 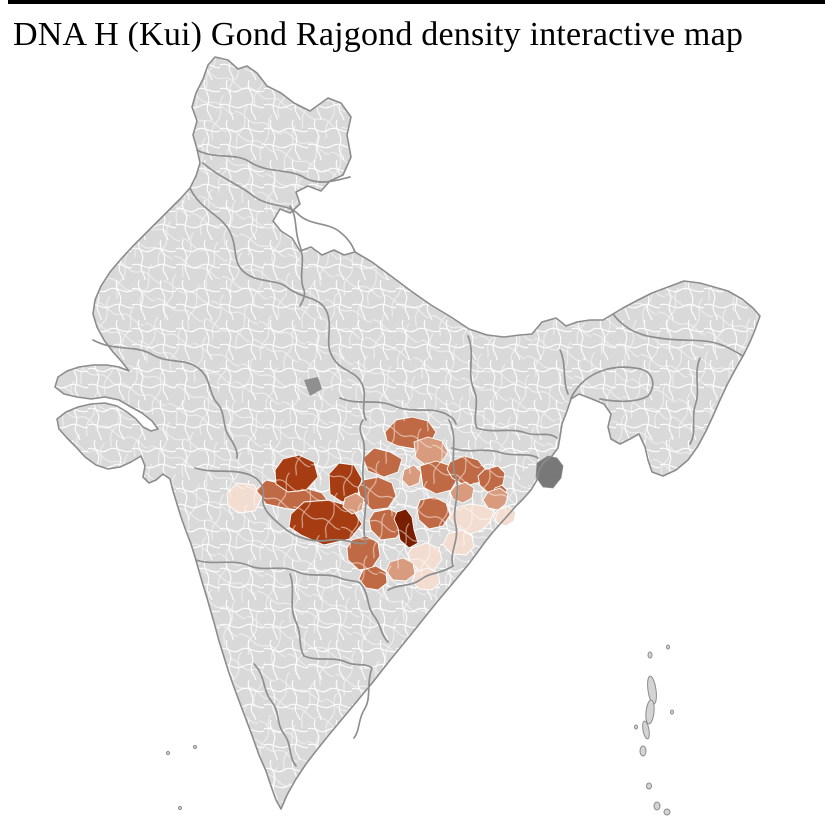 I want to click on top-border-bar, so click(x=416, y=2).